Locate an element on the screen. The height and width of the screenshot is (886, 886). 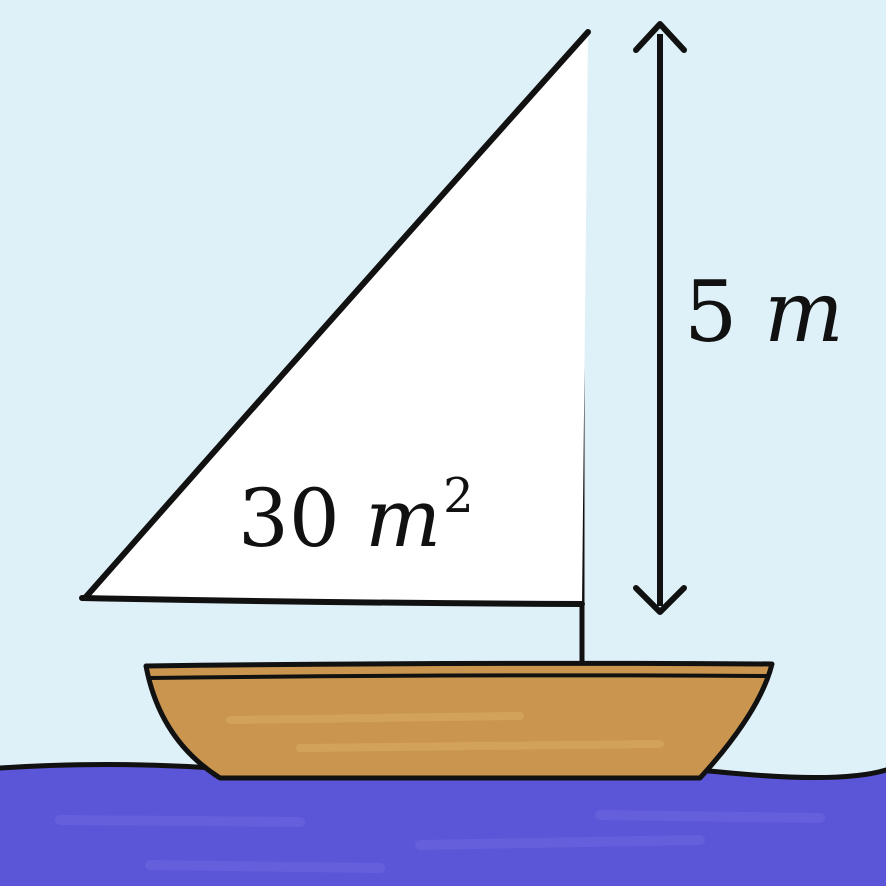
hull-outline is located at coordinates (459, 720).